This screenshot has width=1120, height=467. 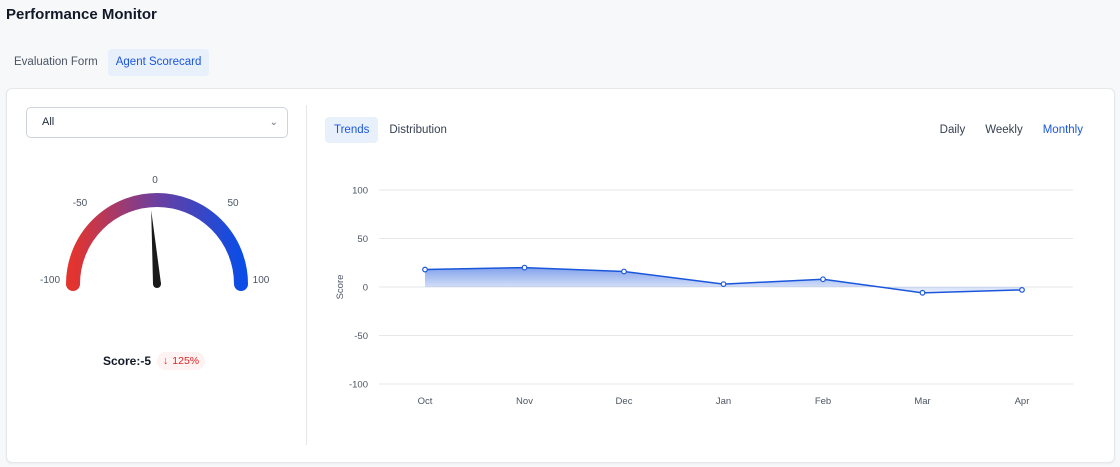 I want to click on y-tick-label: 0, so click(x=365, y=288).